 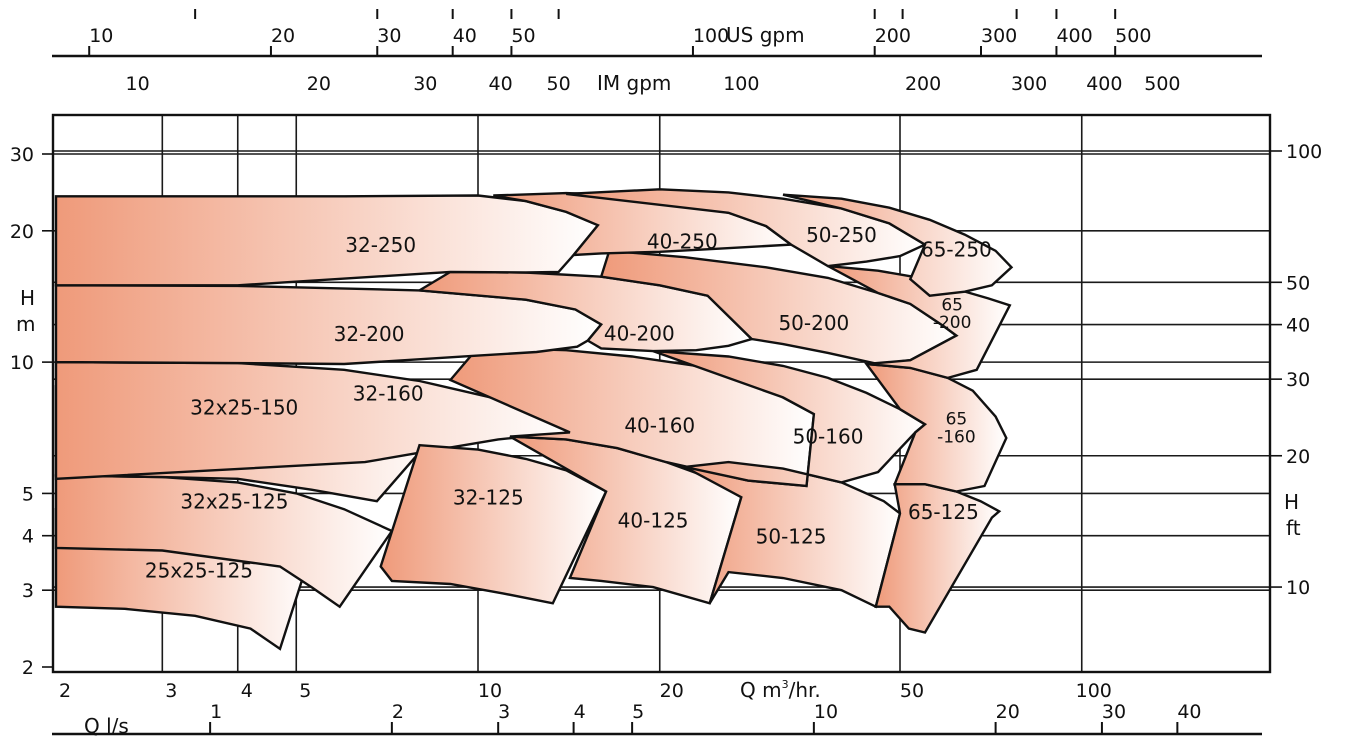 I want to click on im-tick-label: 300, so click(x=1029, y=84).